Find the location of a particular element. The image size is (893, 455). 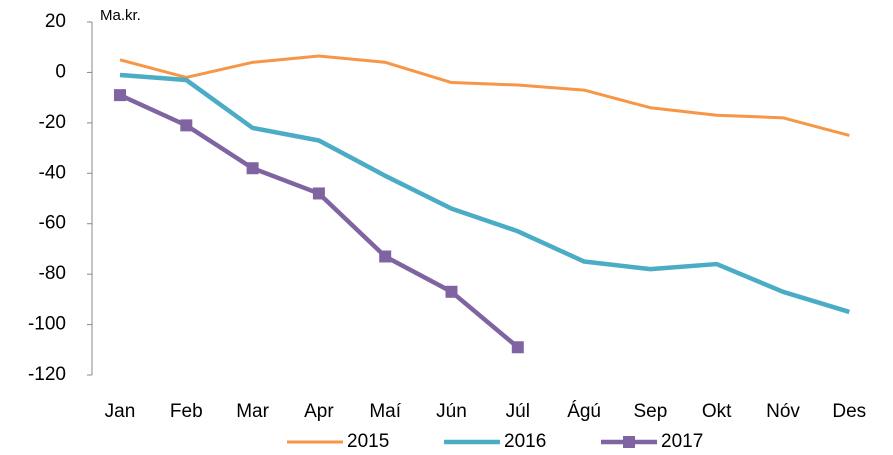

x-tick-label: Jún is located at coordinates (451, 411).